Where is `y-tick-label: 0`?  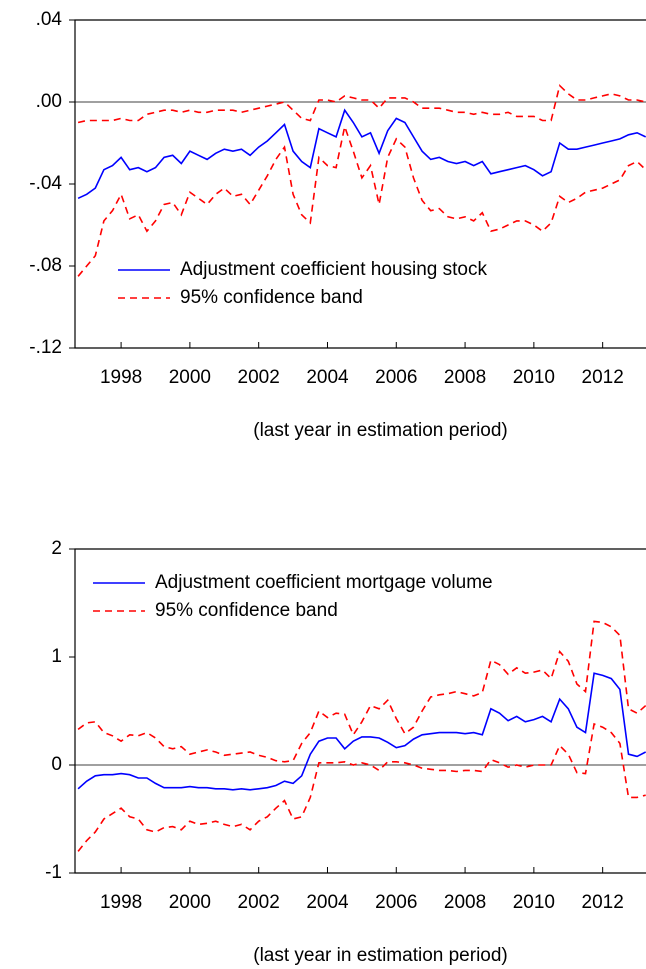 y-tick-label: 0 is located at coordinates (56, 764).